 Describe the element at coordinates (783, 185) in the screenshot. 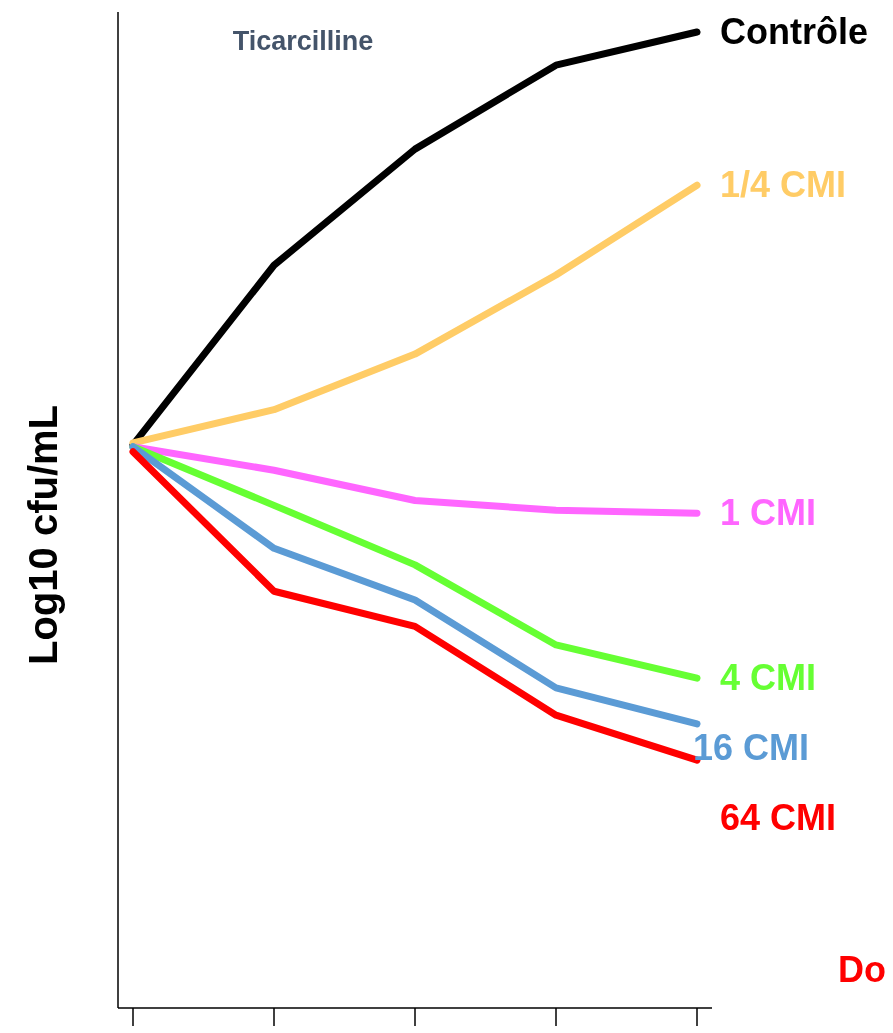

I see `series-label: 1/4 CMI` at that location.